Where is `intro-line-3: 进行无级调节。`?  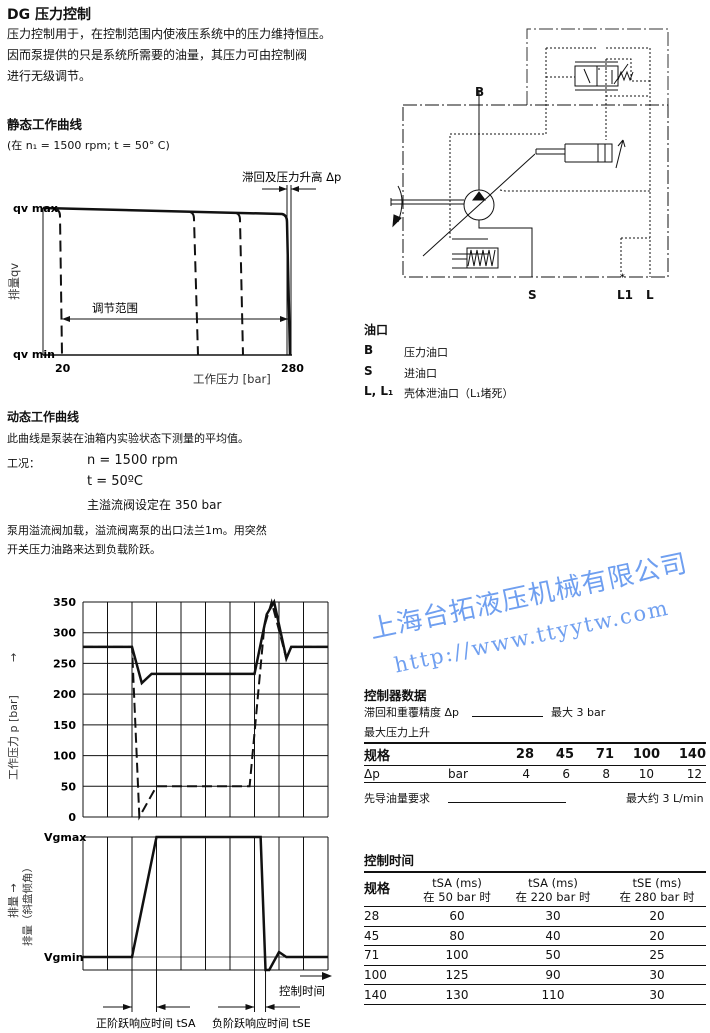 intro-line-3: 进行无级调节。 is located at coordinates (49, 76).